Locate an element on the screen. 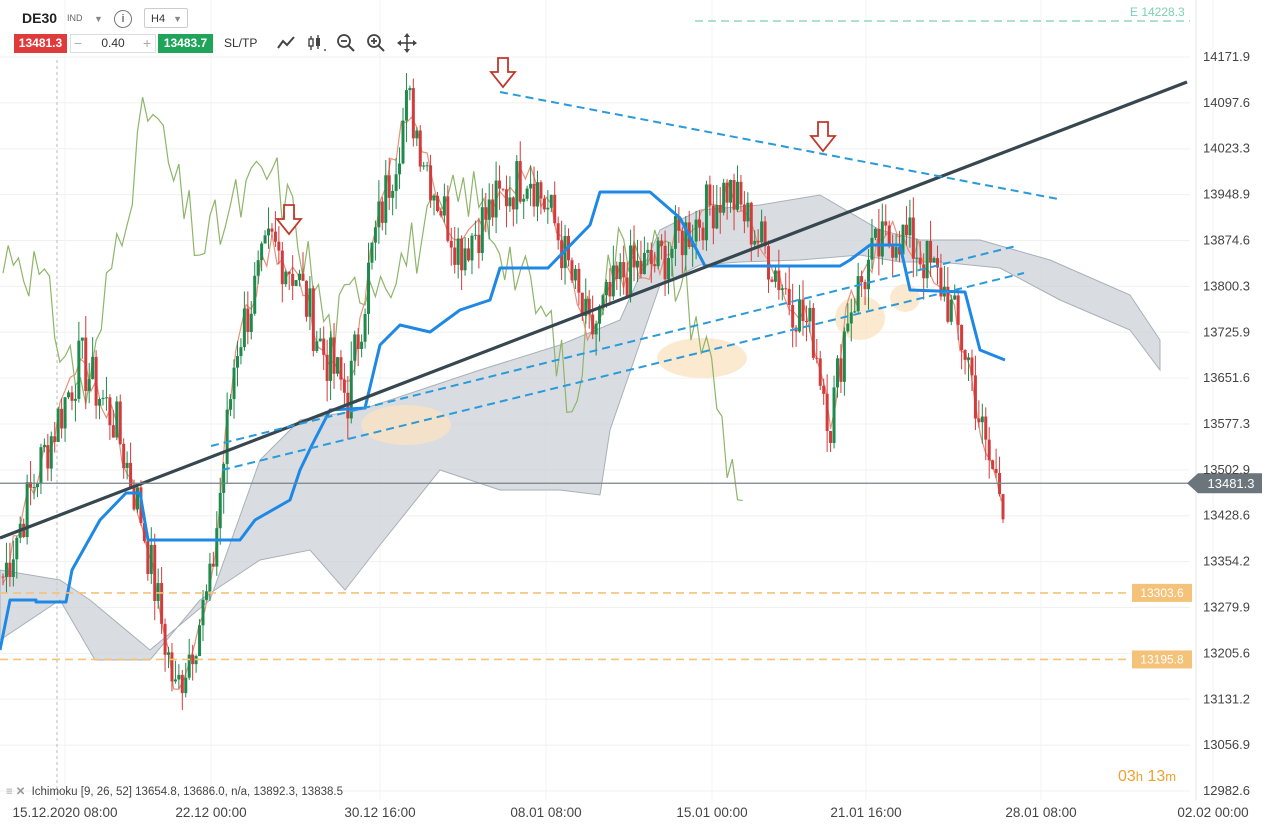 This screenshot has width=1283, height=831. price-tick-label: 13725.9 is located at coordinates (1226, 331).